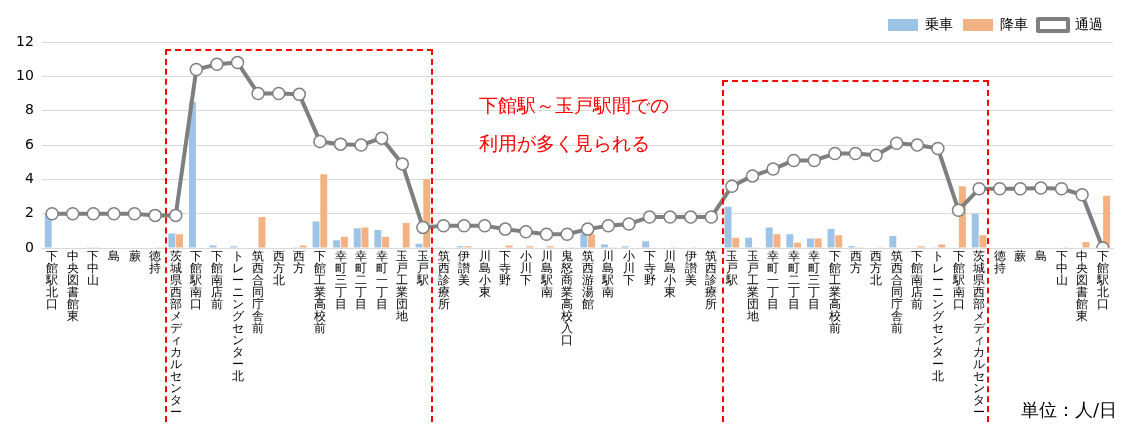 This screenshot has width=1129, height=430. What do you see at coordinates (587, 280) in the screenshot?
I see `x-tick-label: 筑西游湯館` at bounding box center [587, 280].